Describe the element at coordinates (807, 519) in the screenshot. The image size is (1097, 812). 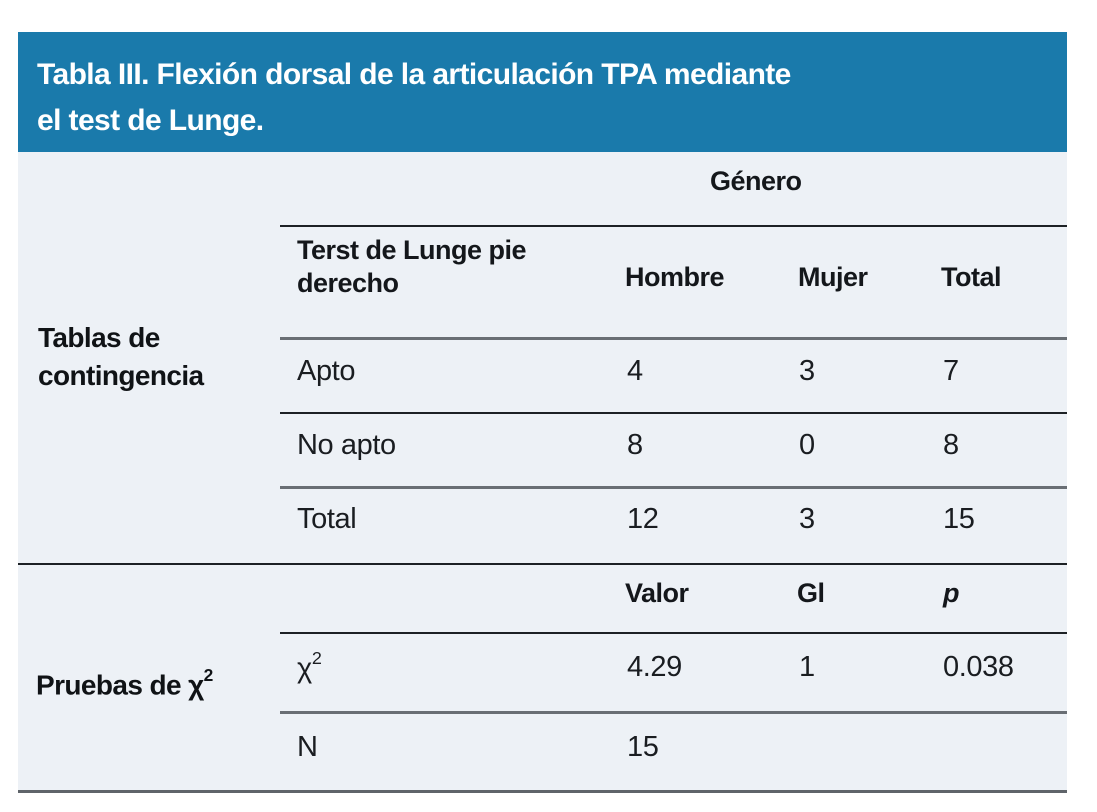
I see `cell-total-mujer: 3` at that location.